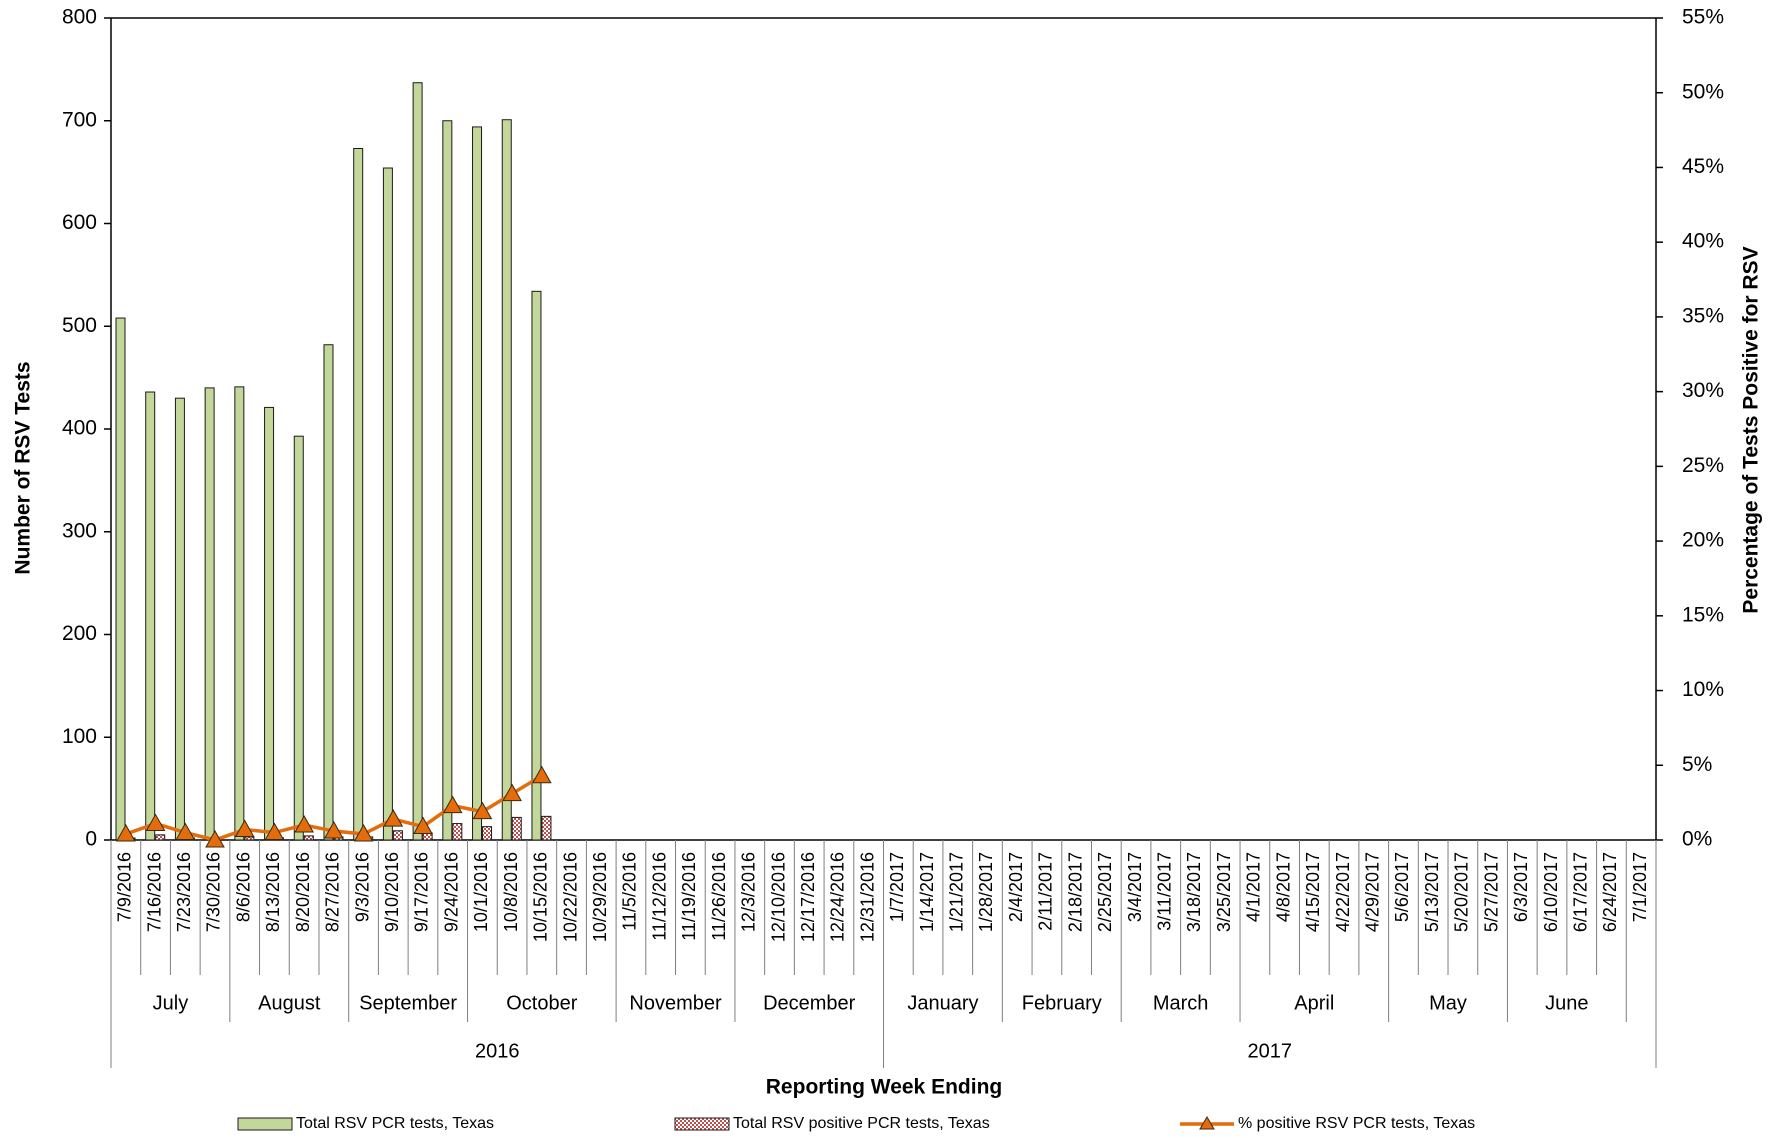 Image resolution: width=1769 pixels, height=1138 pixels. I want to click on x-tick-label: 12/10/2016, so click(778, 897).